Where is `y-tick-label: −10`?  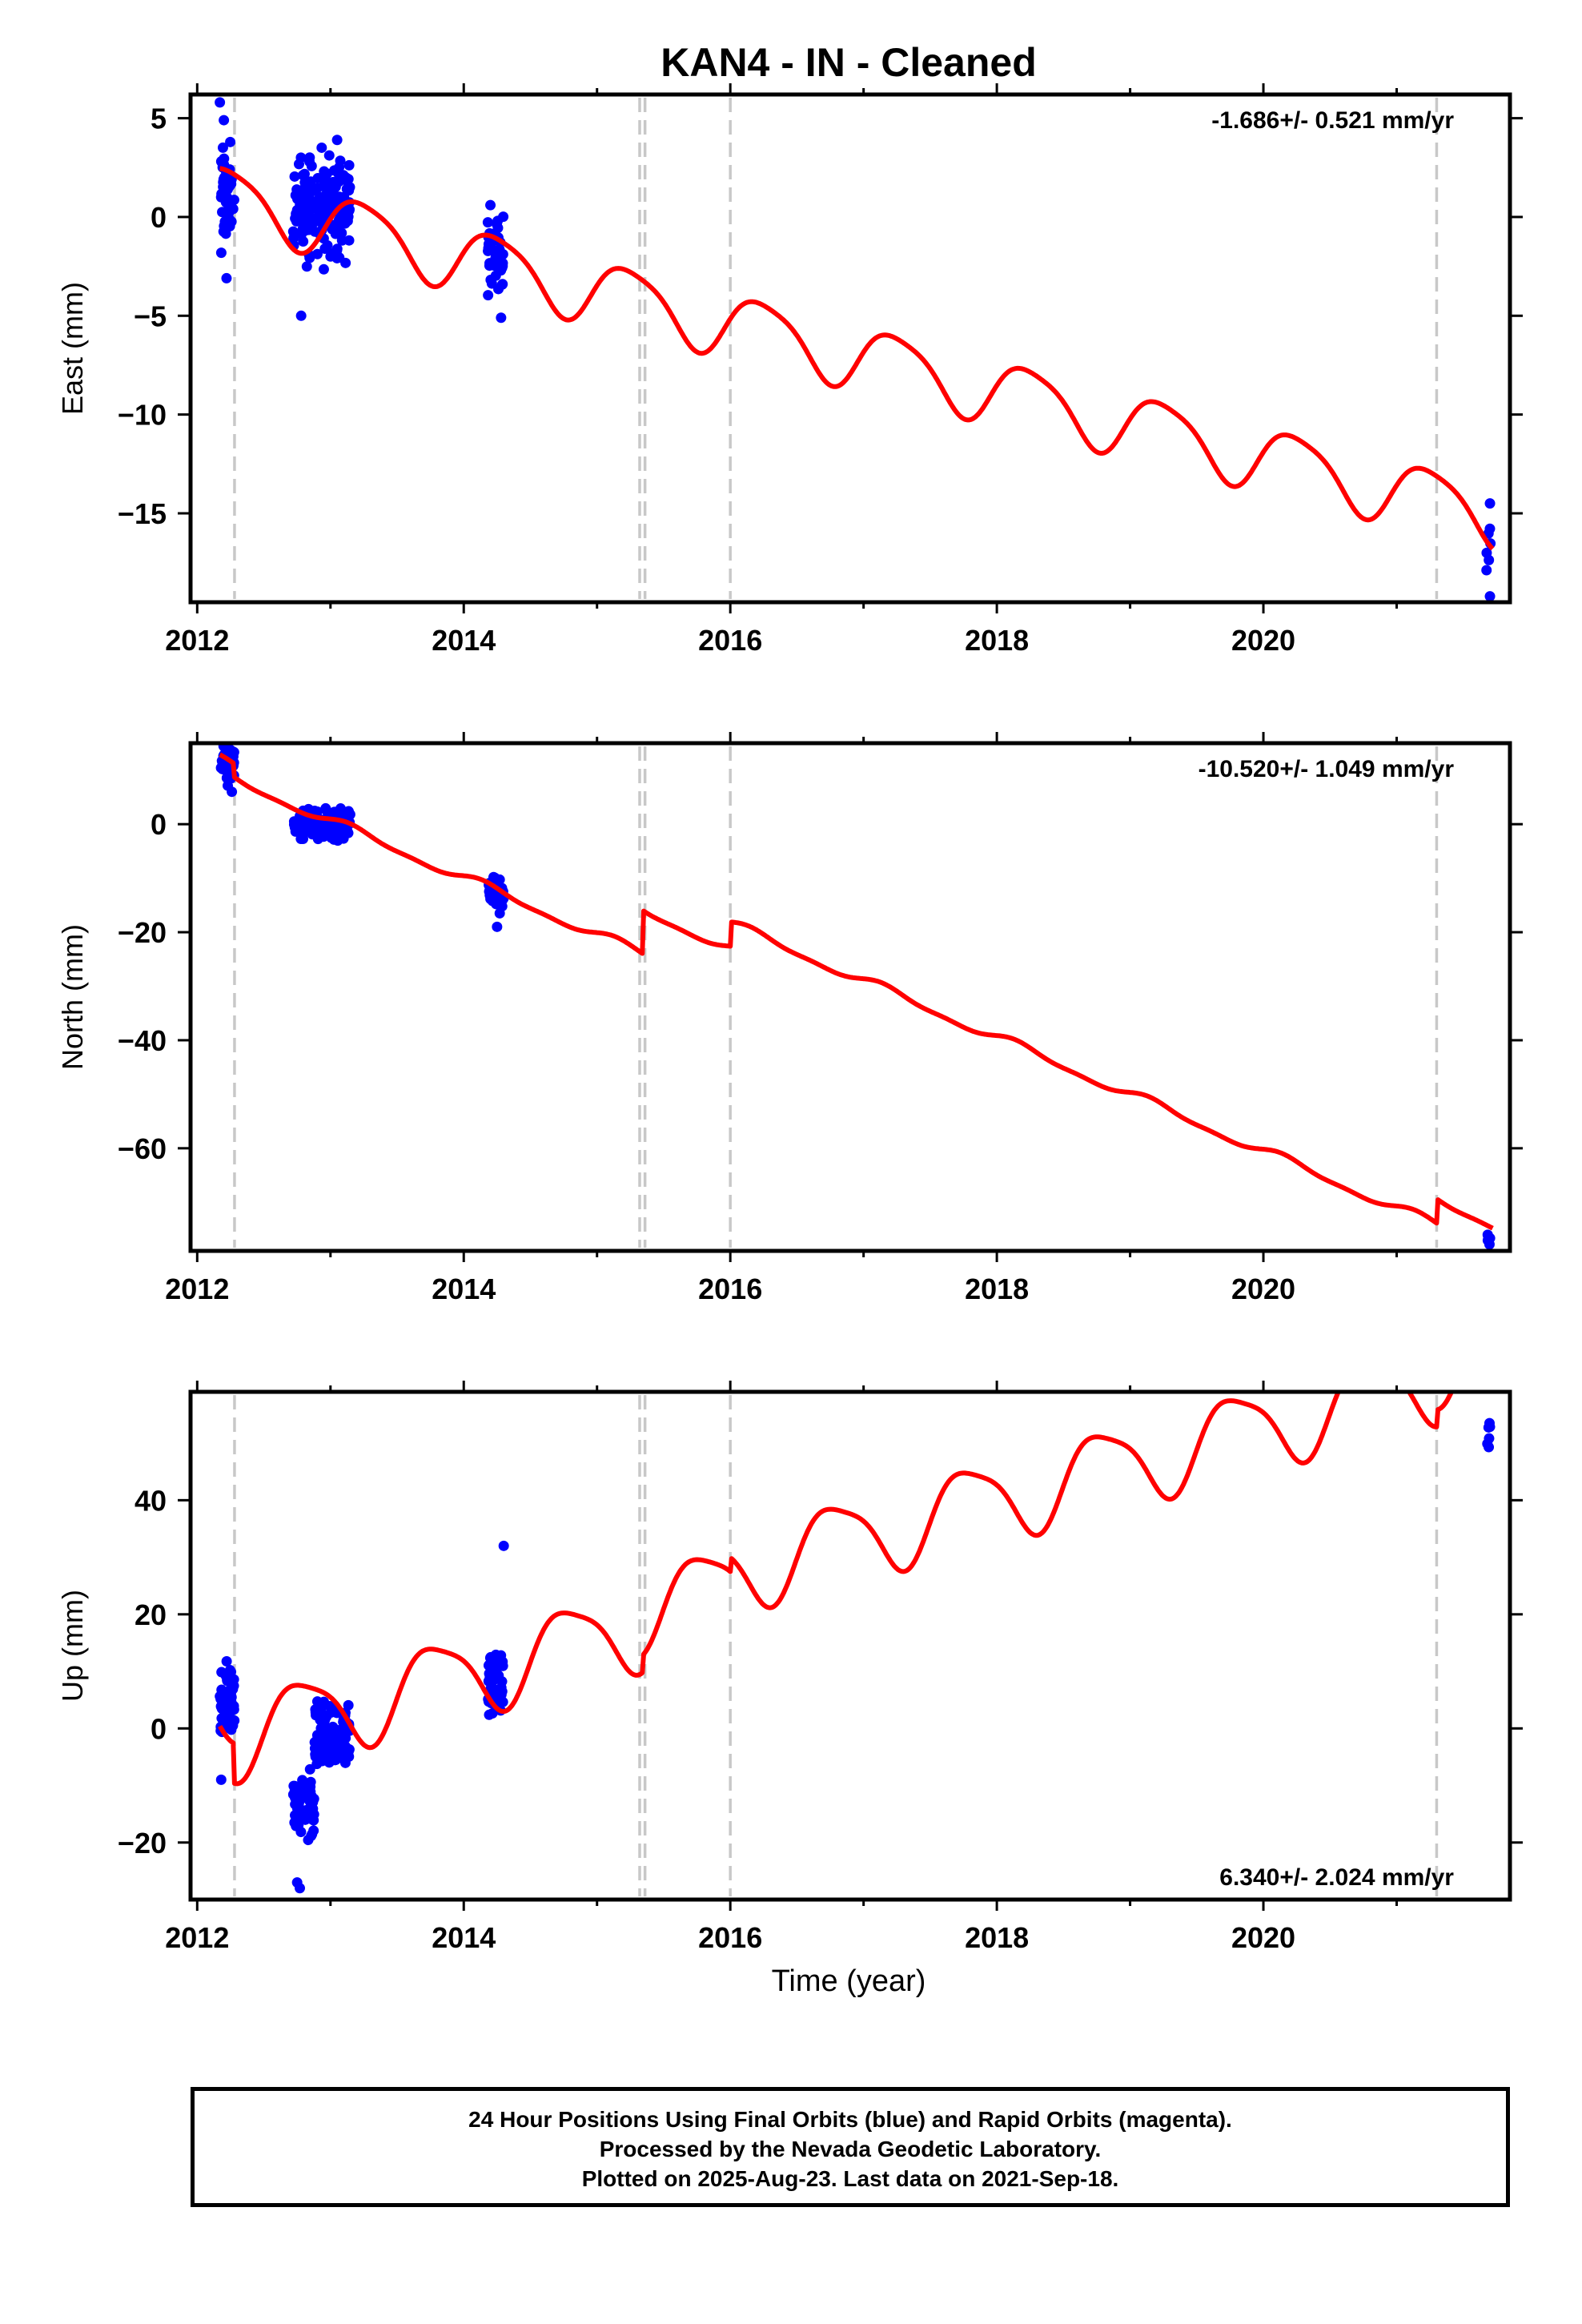
y-tick-label: −10 is located at coordinates (142, 416).